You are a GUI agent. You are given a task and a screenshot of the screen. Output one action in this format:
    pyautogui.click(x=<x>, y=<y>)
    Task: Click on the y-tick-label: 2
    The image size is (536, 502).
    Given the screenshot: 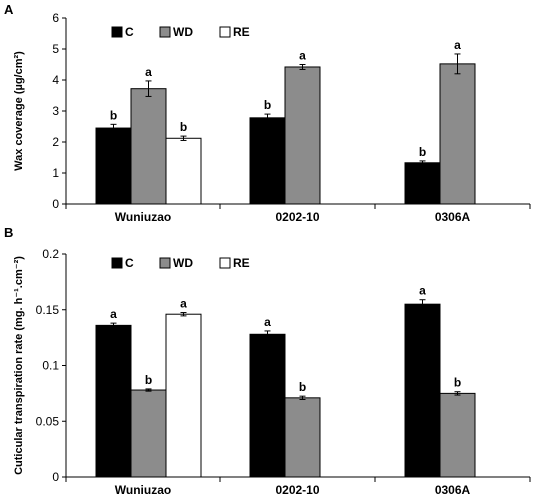 What is the action you would take?
    pyautogui.click(x=55, y=142)
    